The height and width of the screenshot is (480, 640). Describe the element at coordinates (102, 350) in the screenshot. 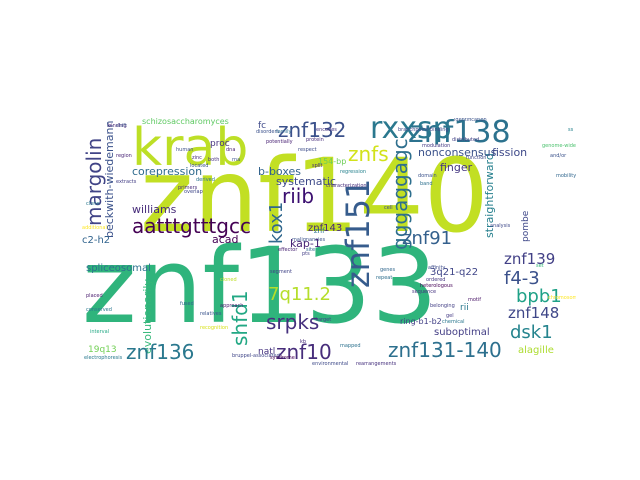

I see `word-19q13: 19q13` at that location.